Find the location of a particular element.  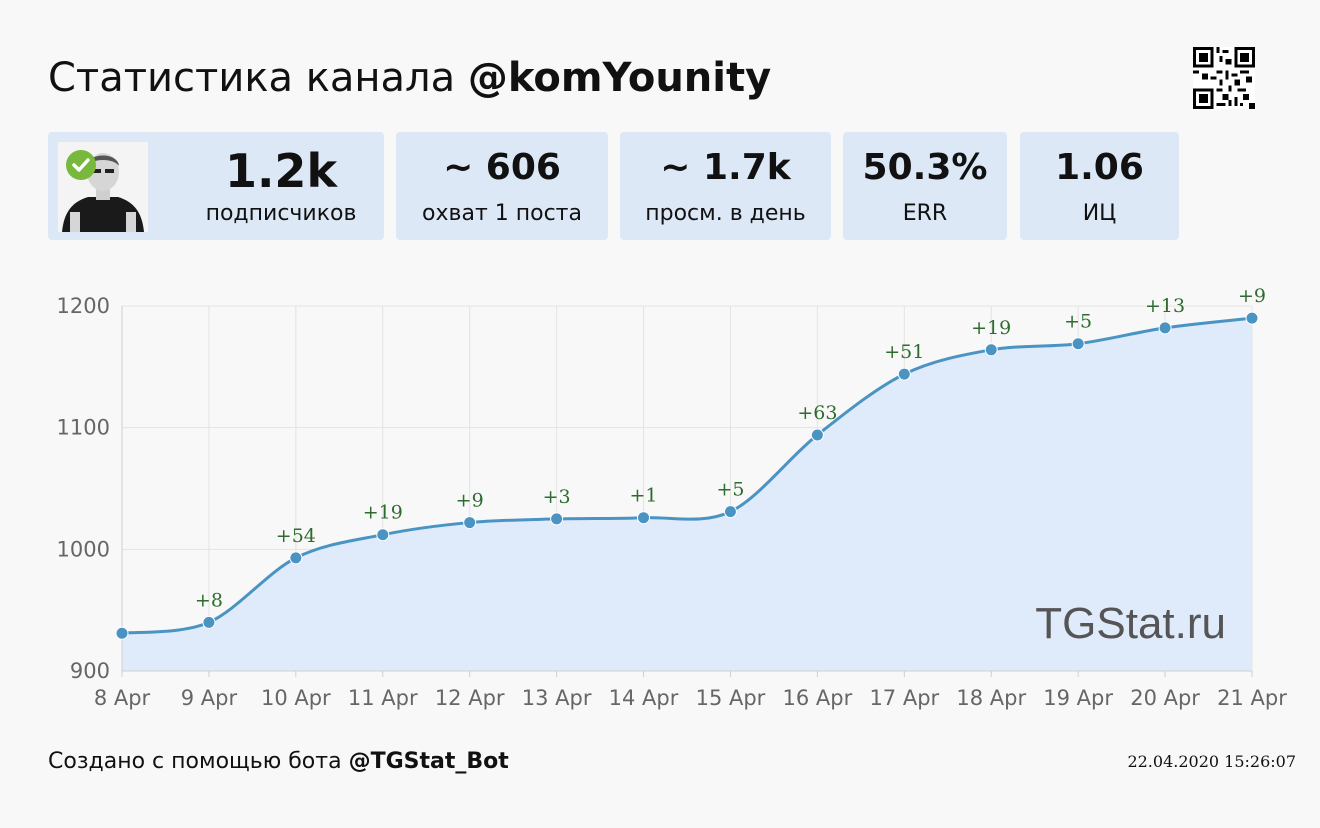

data-label: +63 is located at coordinates (817, 413).